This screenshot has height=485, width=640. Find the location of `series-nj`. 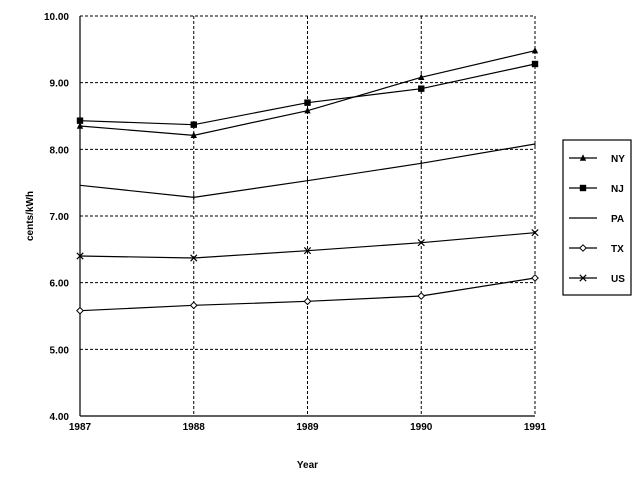

series-nj is located at coordinates (307, 94).